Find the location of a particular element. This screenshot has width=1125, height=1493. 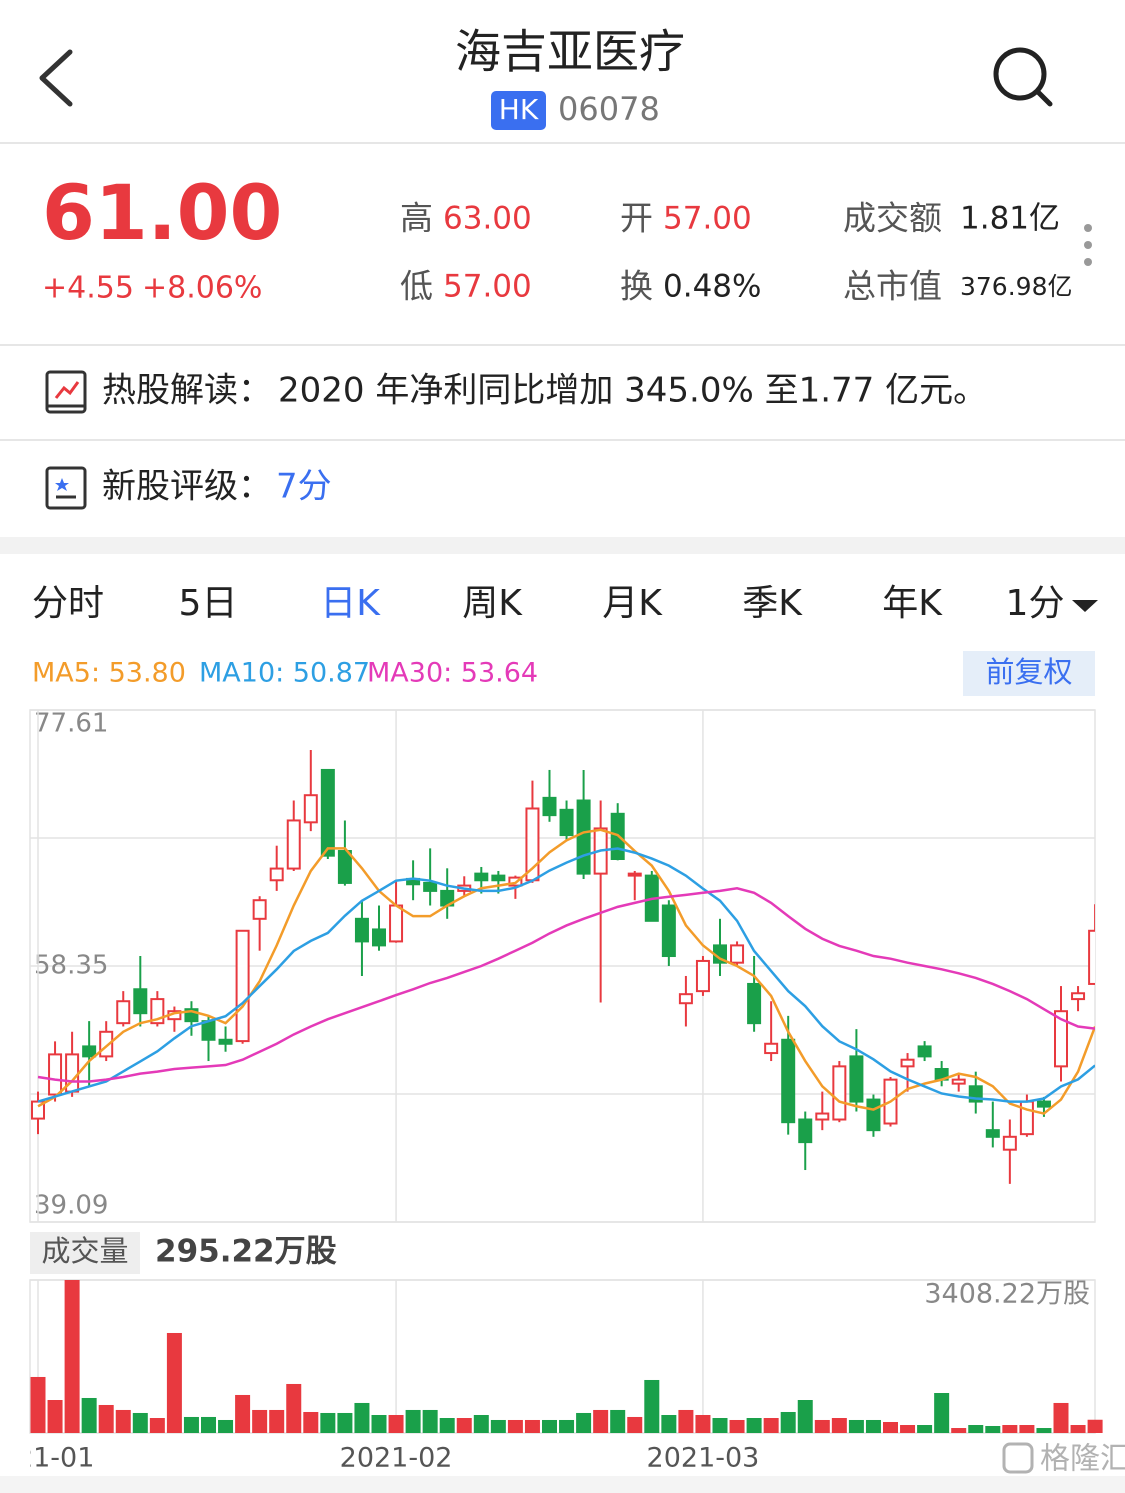

stat-value: 57.00 is located at coordinates (487, 287).